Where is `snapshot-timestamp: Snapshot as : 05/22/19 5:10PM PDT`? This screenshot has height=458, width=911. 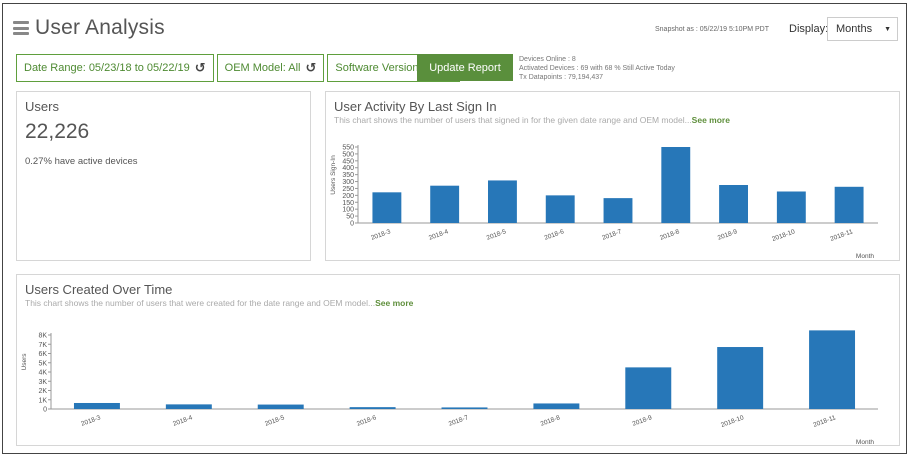 snapshot-timestamp: Snapshot as : 05/22/19 5:10PM PDT is located at coordinates (712, 29).